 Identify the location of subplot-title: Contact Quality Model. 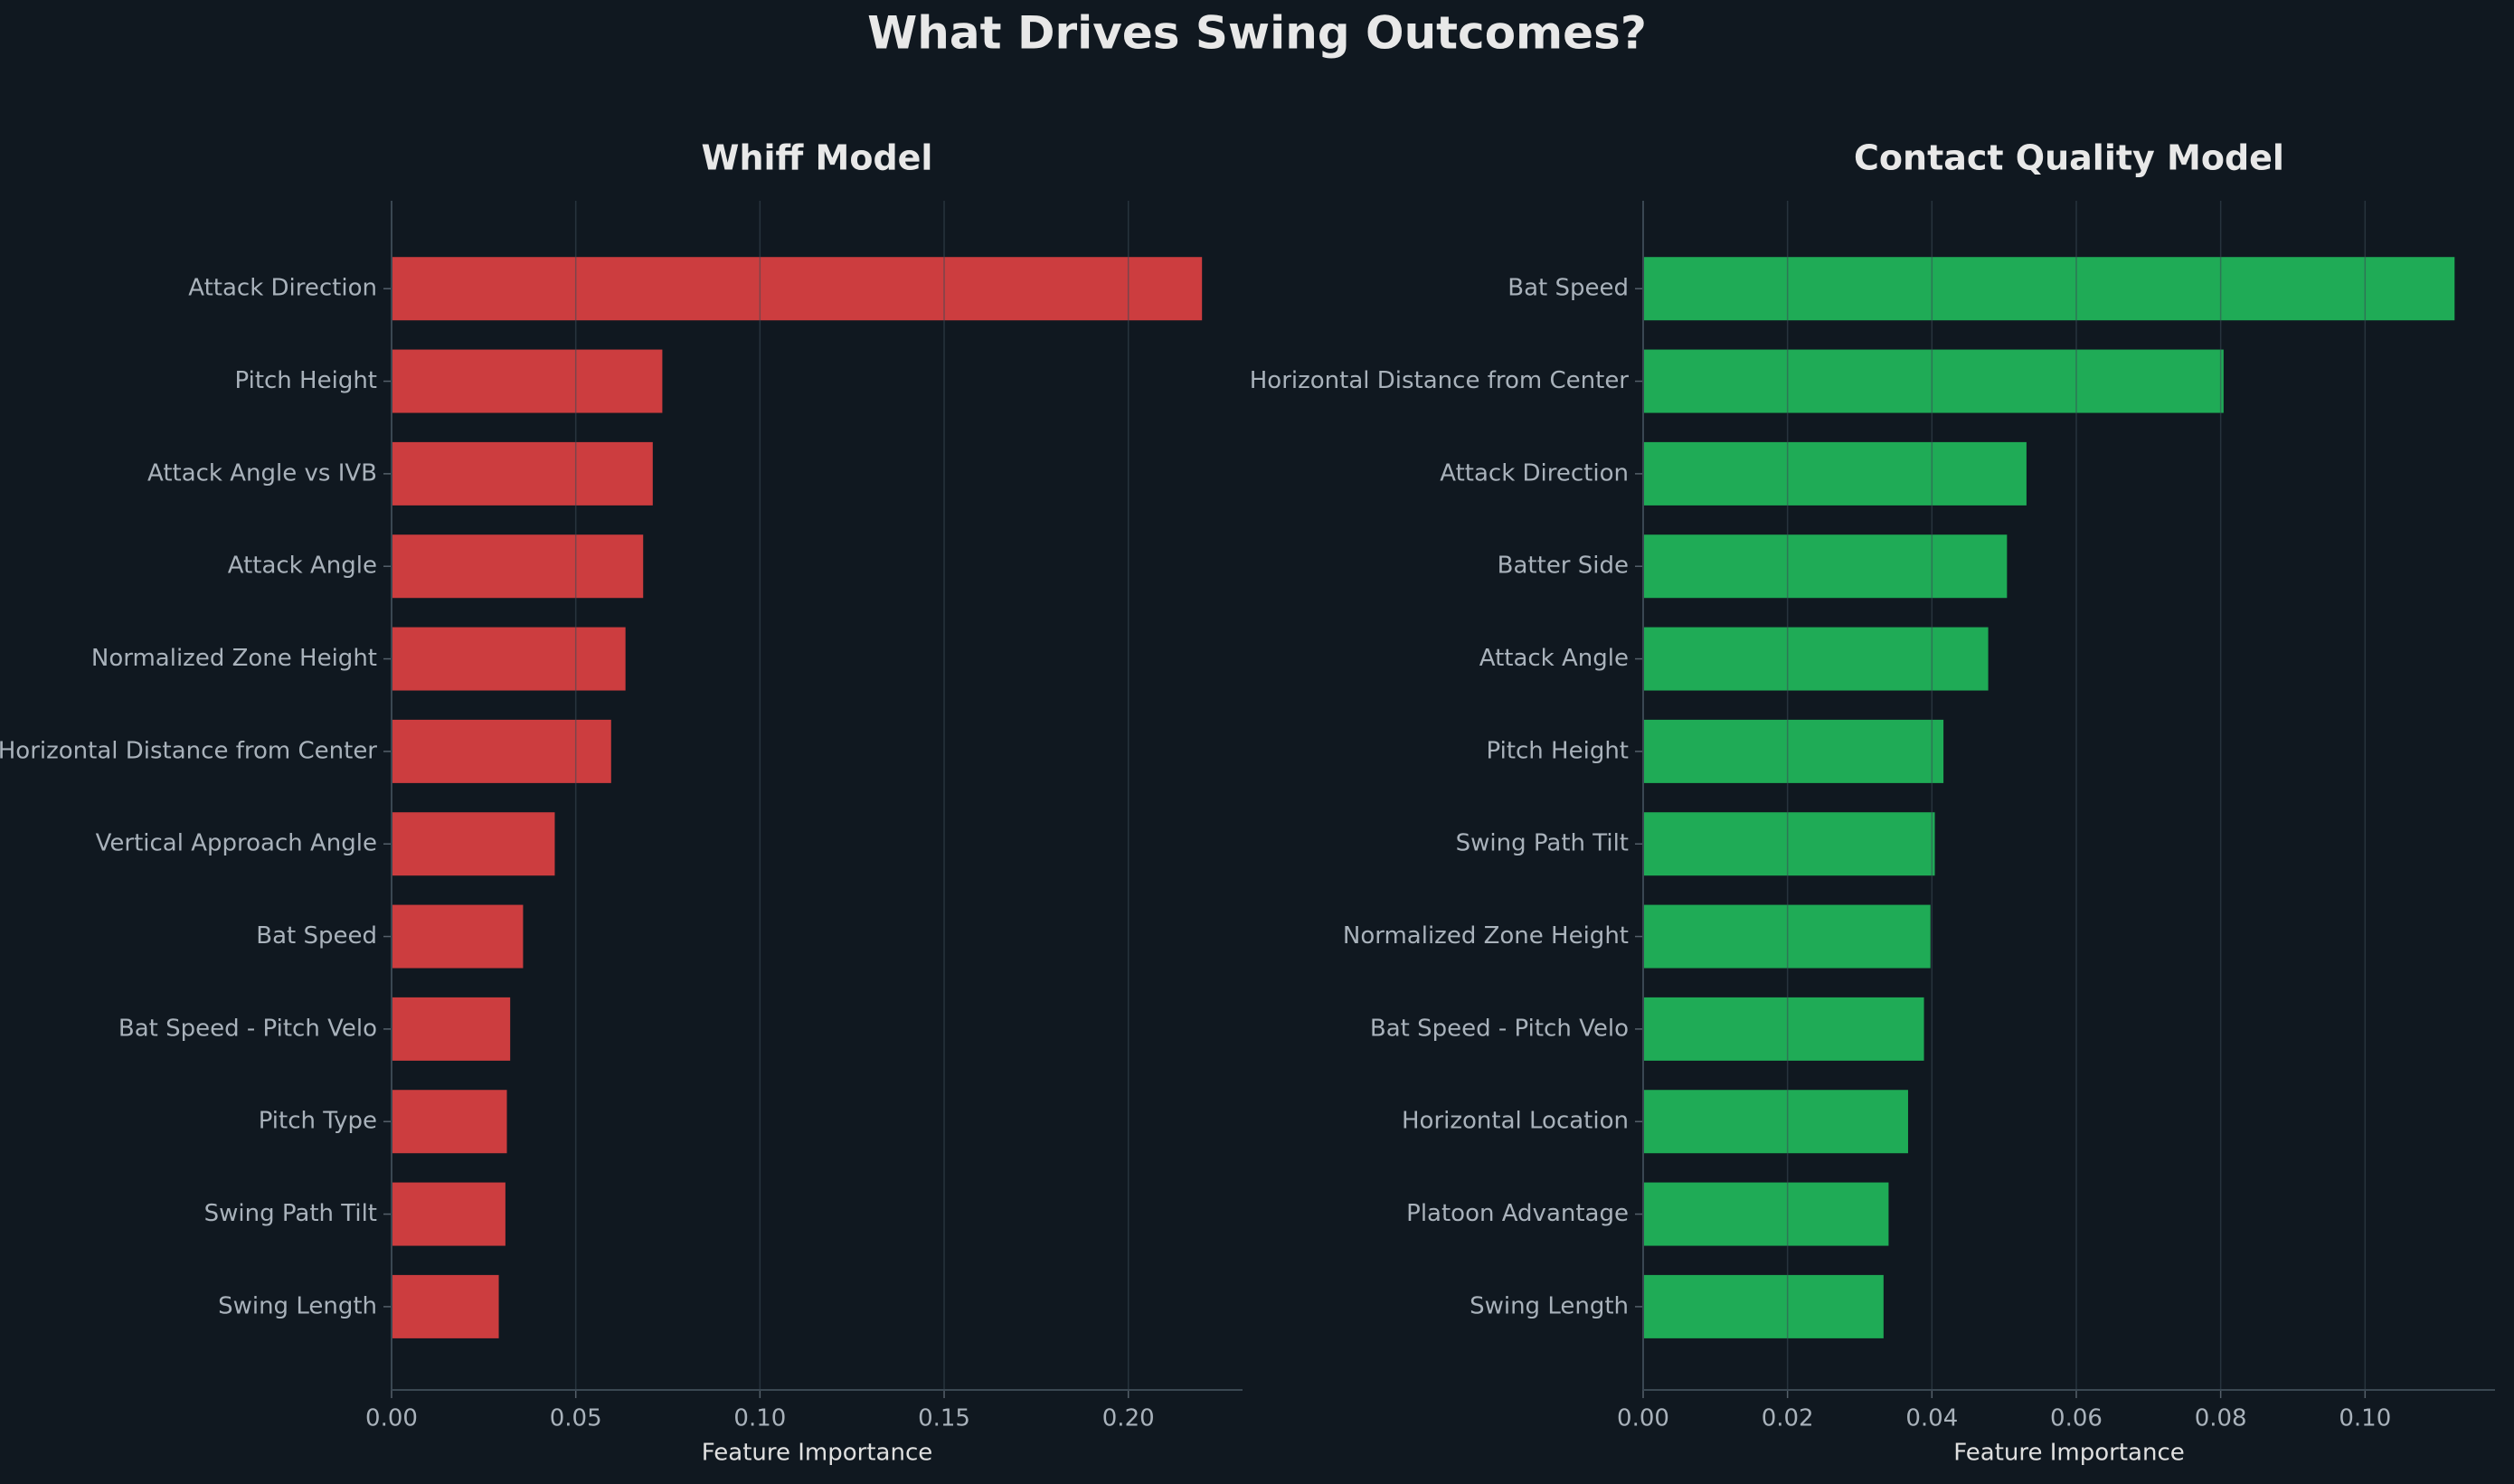
(2069, 158).